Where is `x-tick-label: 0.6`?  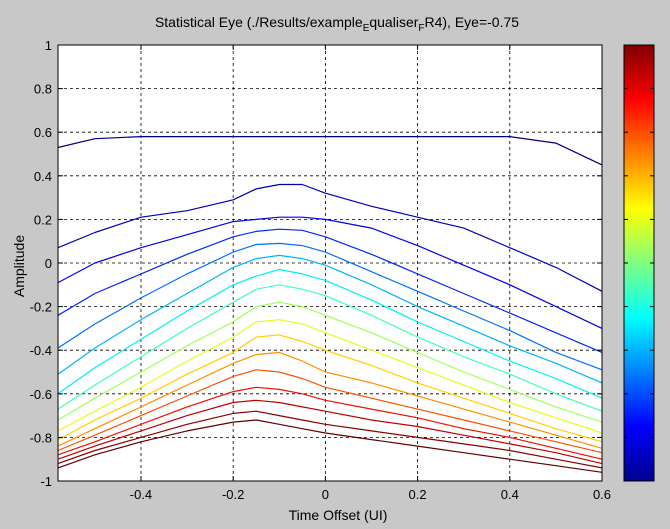 x-tick-label: 0.6 is located at coordinates (602, 494).